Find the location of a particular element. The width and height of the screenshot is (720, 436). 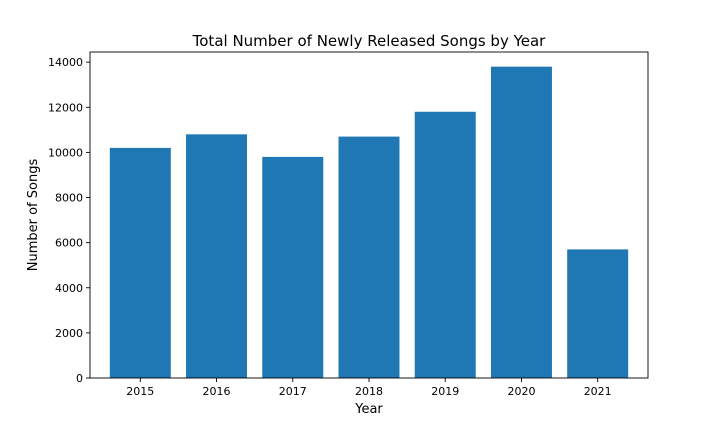

x-tick-label-2017: 2017 is located at coordinates (293, 391).